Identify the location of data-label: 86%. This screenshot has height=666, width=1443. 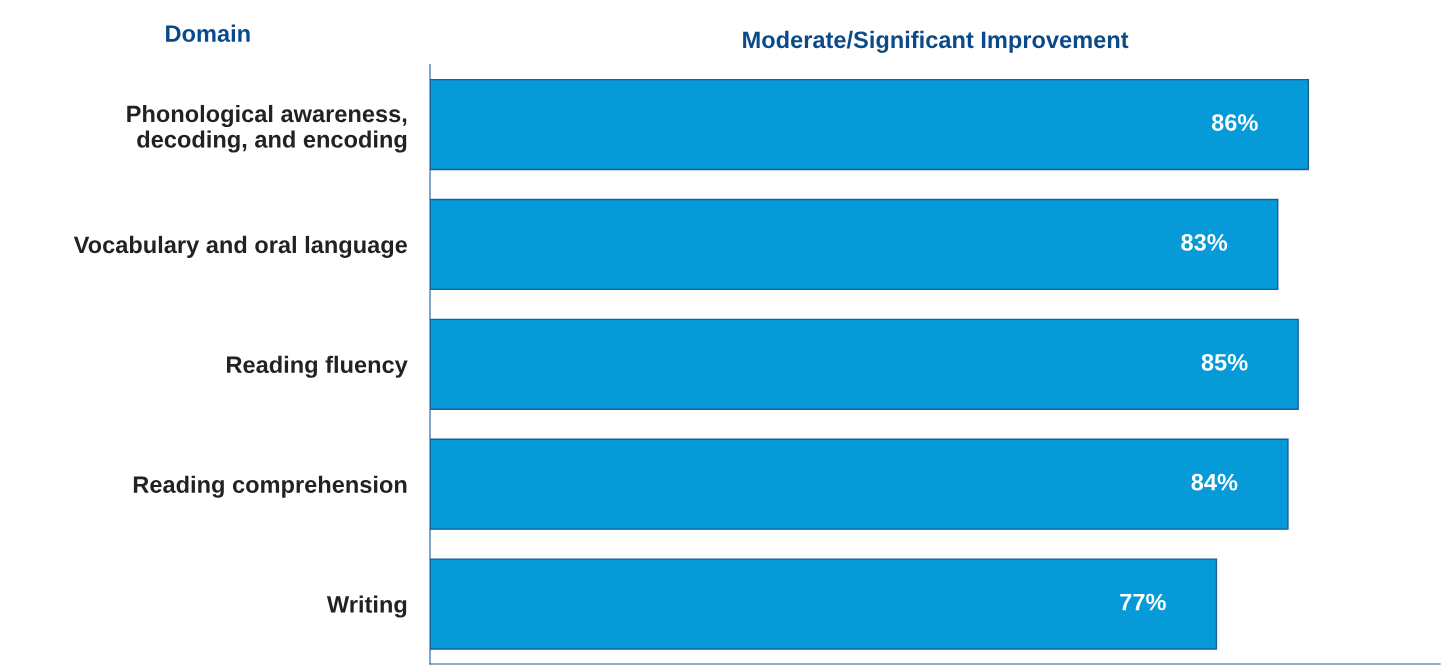
(1234, 122).